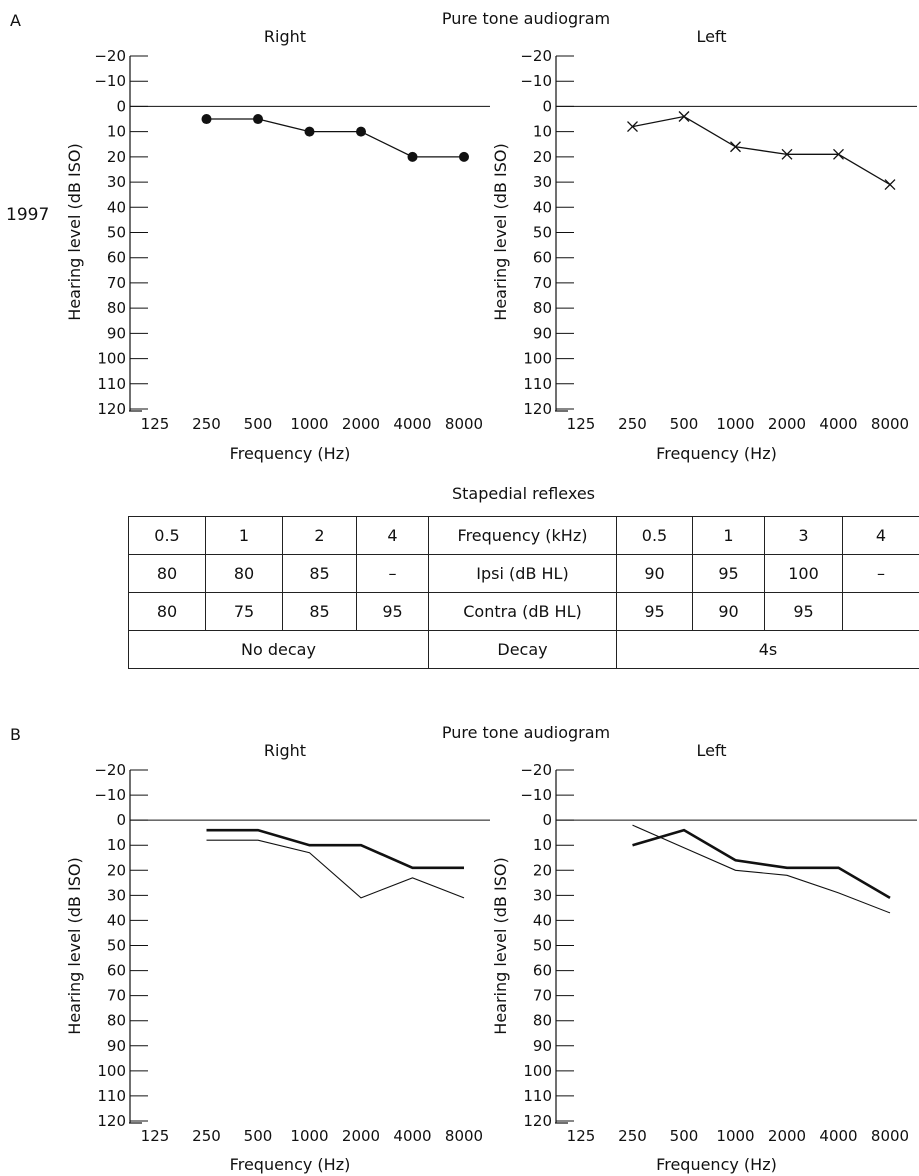  What do you see at coordinates (244, 612) in the screenshot?
I see `reflex-cell: 75` at bounding box center [244, 612].